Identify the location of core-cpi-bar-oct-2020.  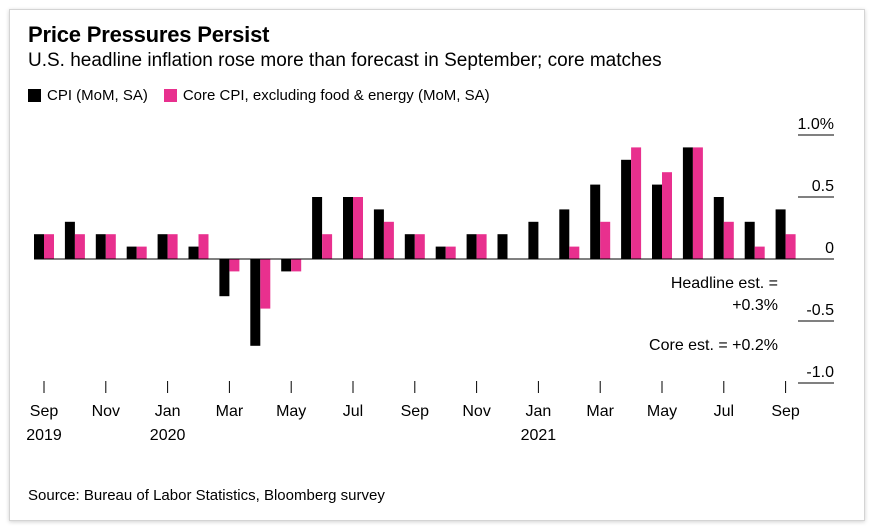
(450, 252).